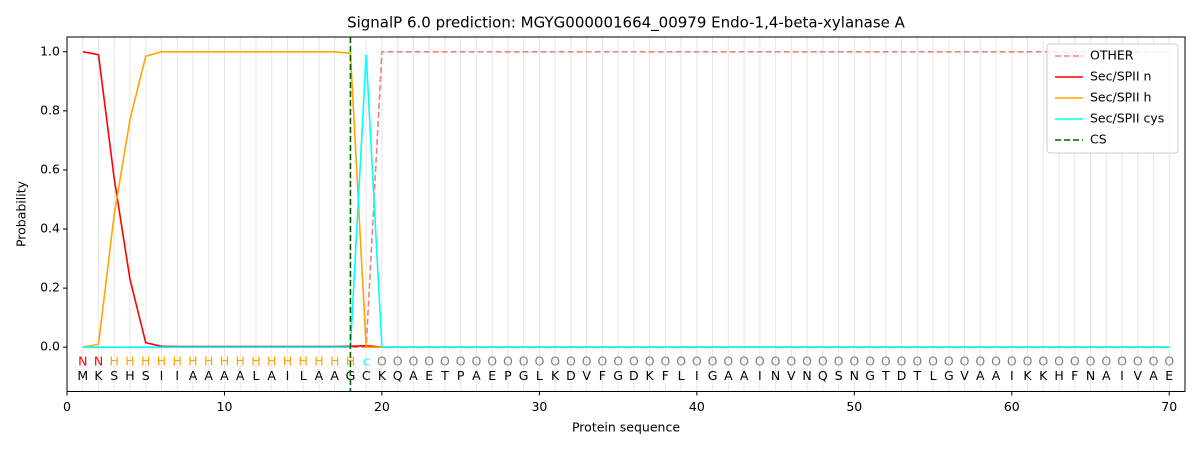 This screenshot has width=1200, height=450. What do you see at coordinates (98, 360) in the screenshot?
I see `residue-label: N` at bounding box center [98, 360].